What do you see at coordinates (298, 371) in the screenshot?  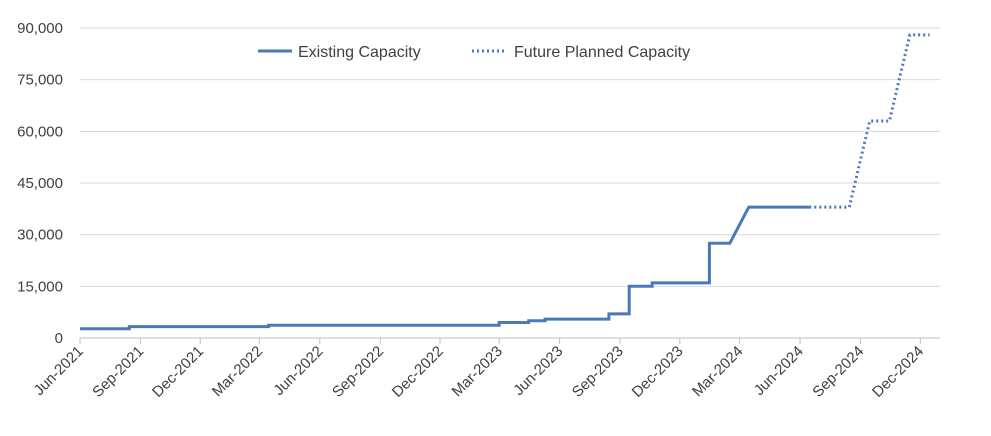 I see `x-tick-label: Jun-2022` at bounding box center [298, 371].